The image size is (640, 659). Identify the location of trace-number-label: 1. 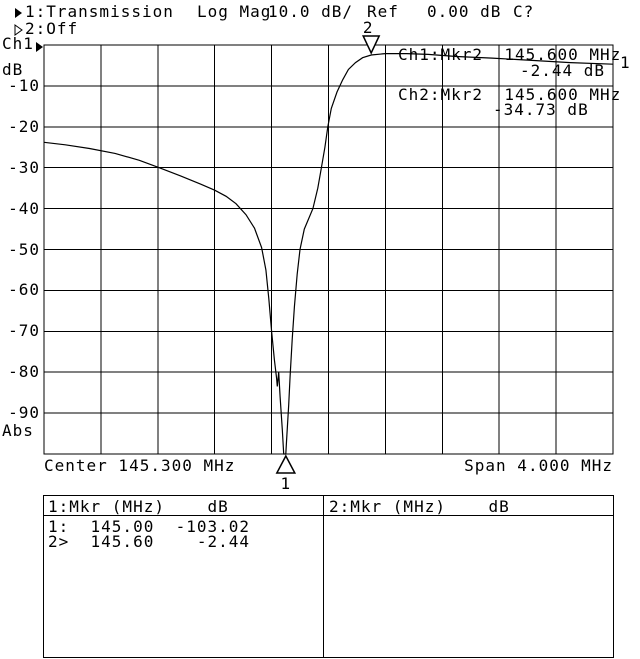
(625, 62).